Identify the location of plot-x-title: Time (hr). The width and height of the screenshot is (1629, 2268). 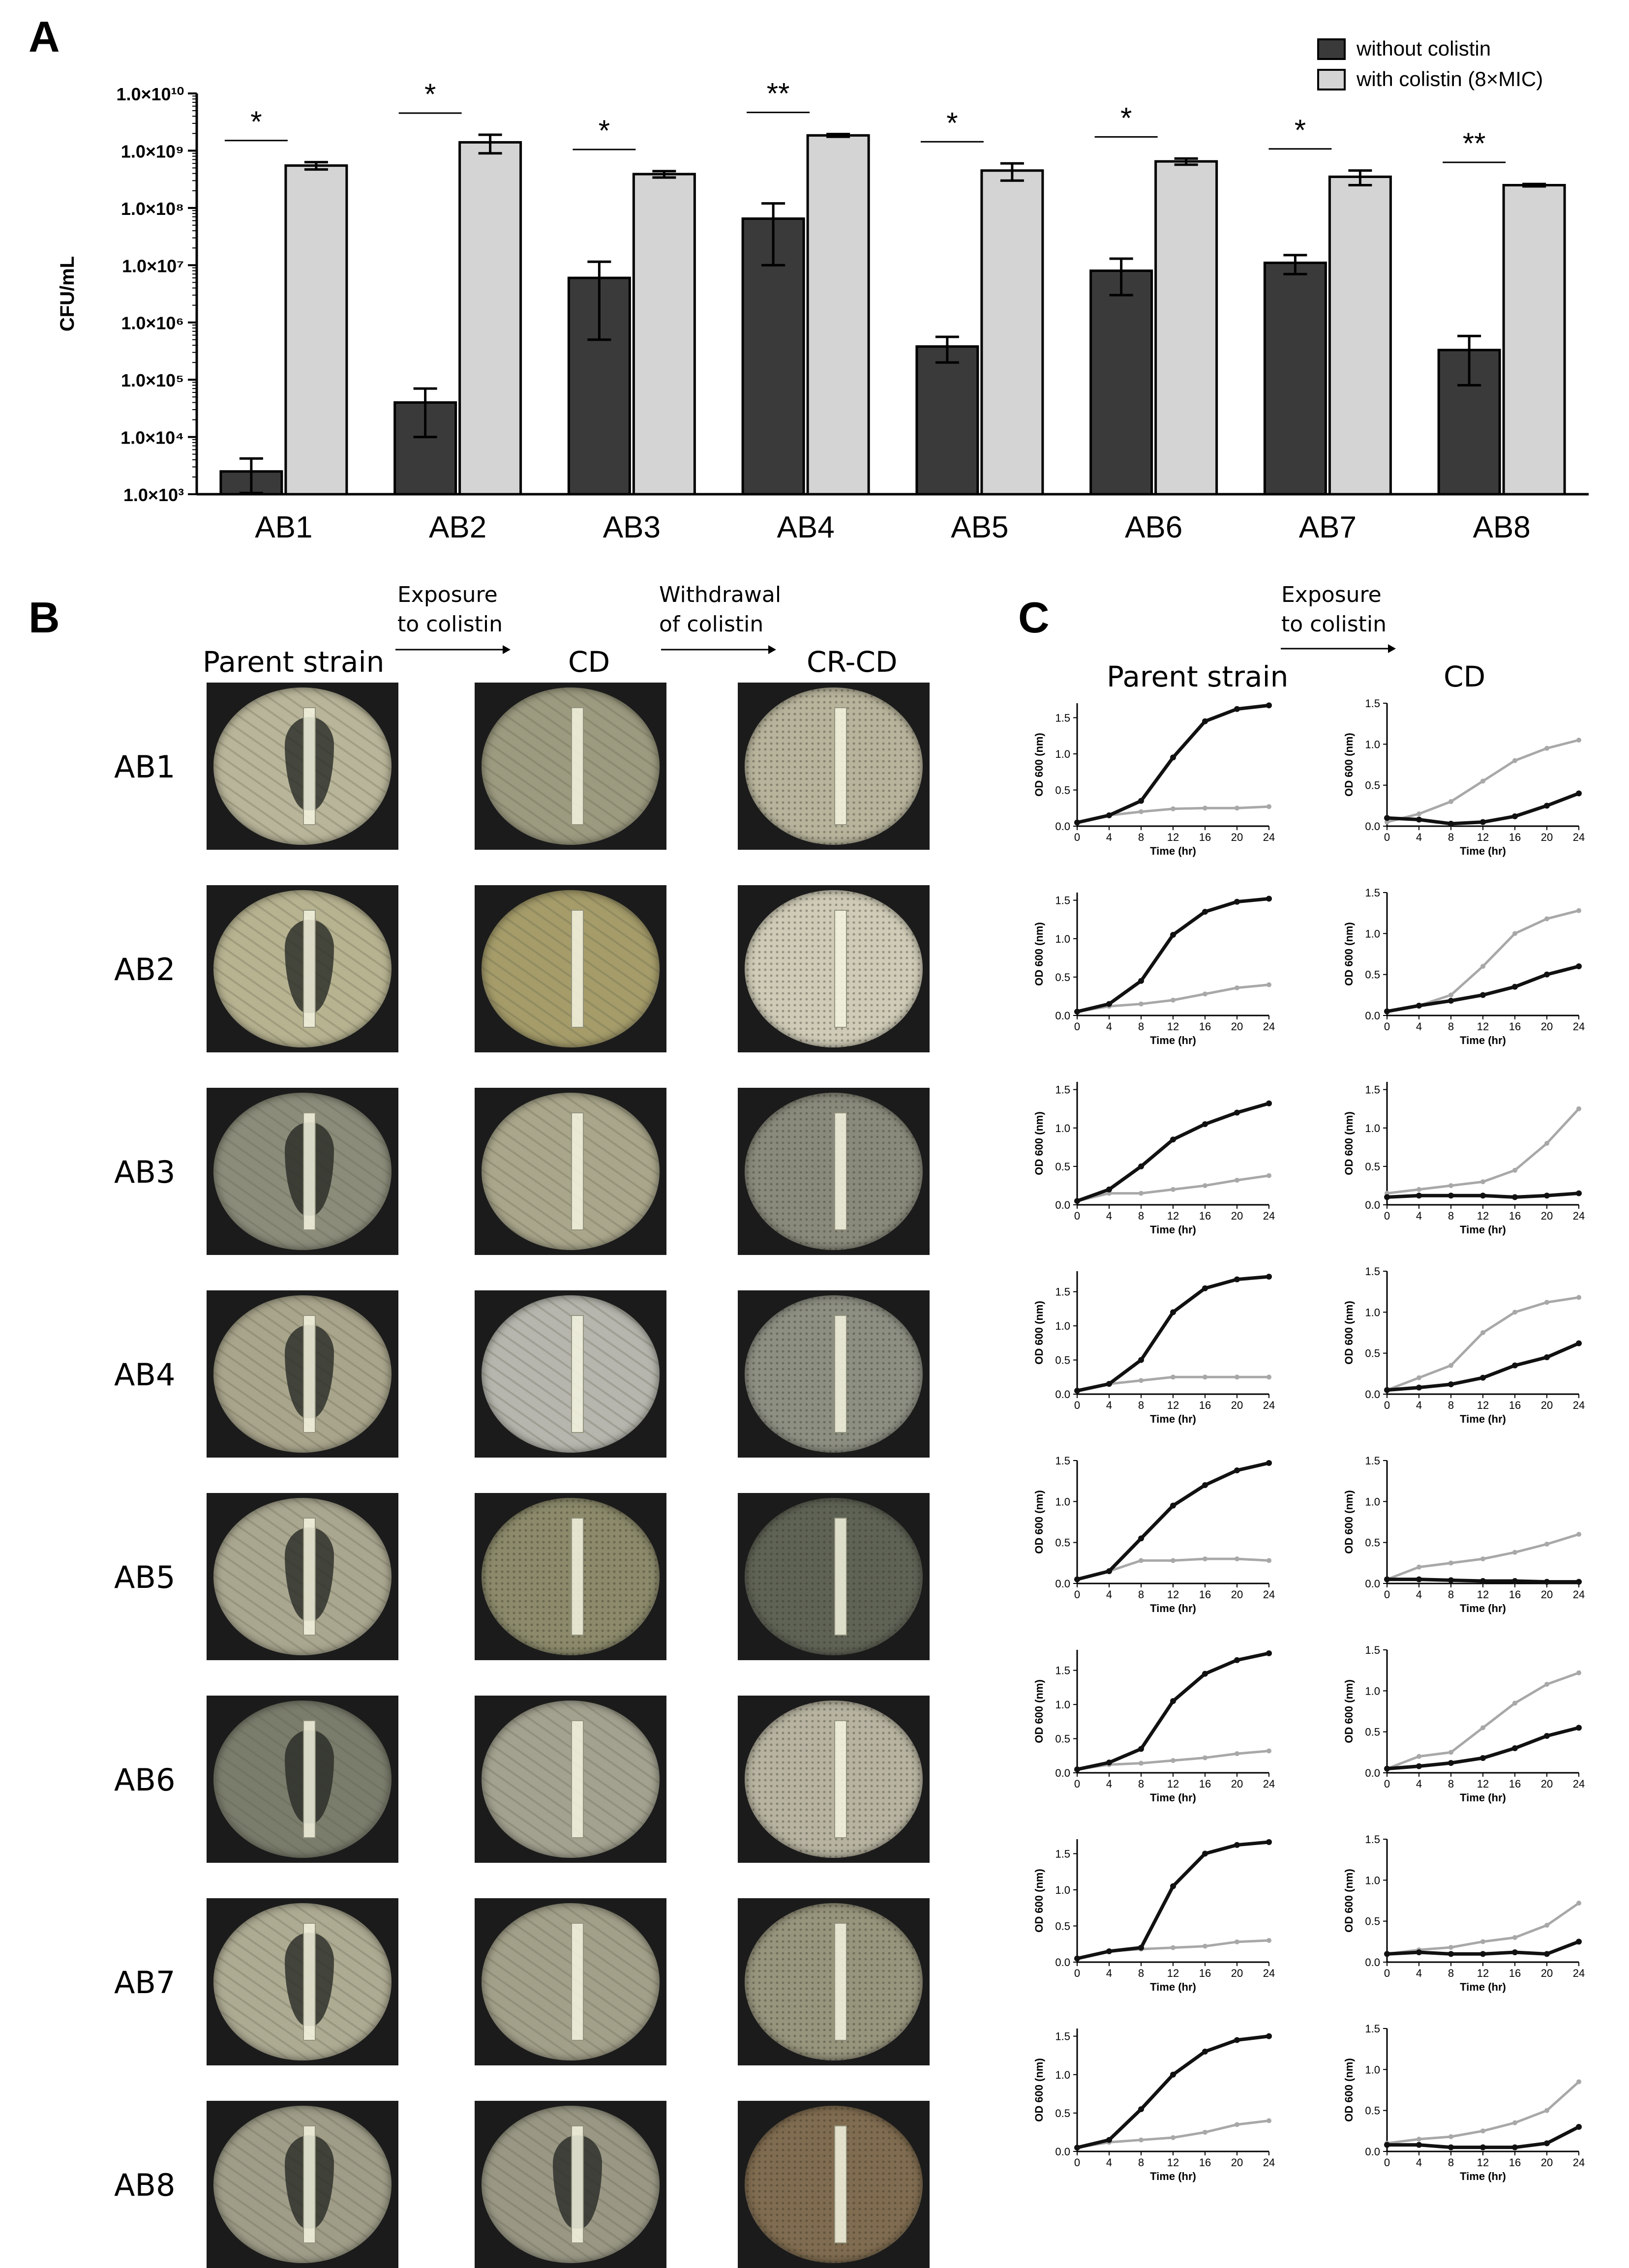
(1483, 1797).